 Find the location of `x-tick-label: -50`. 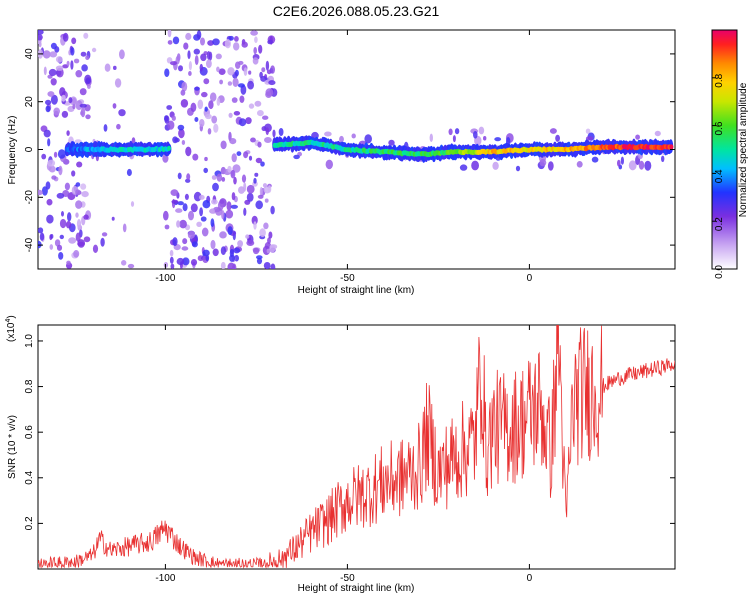

x-tick-label: -50 is located at coordinates (347, 578).